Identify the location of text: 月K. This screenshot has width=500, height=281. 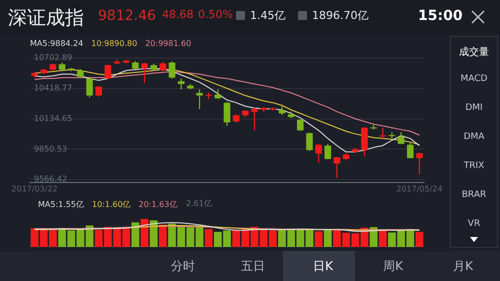
(463, 266).